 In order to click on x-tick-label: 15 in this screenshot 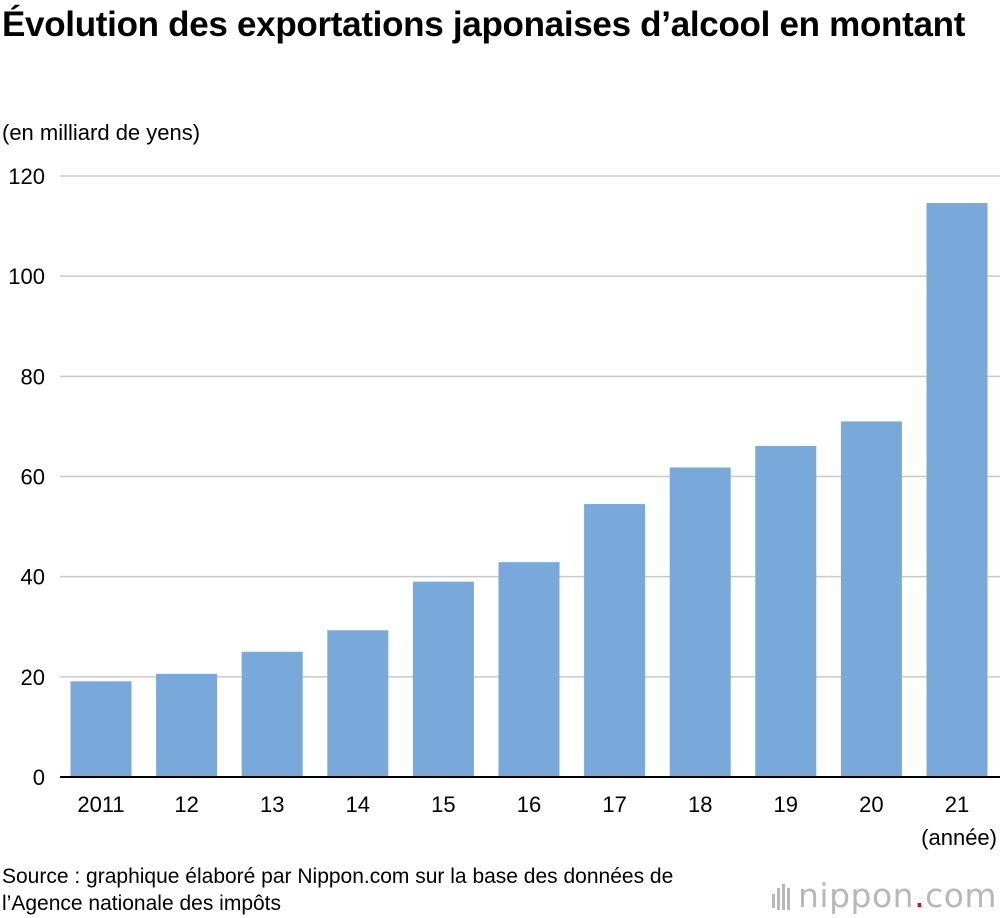, I will do `click(443, 804)`.